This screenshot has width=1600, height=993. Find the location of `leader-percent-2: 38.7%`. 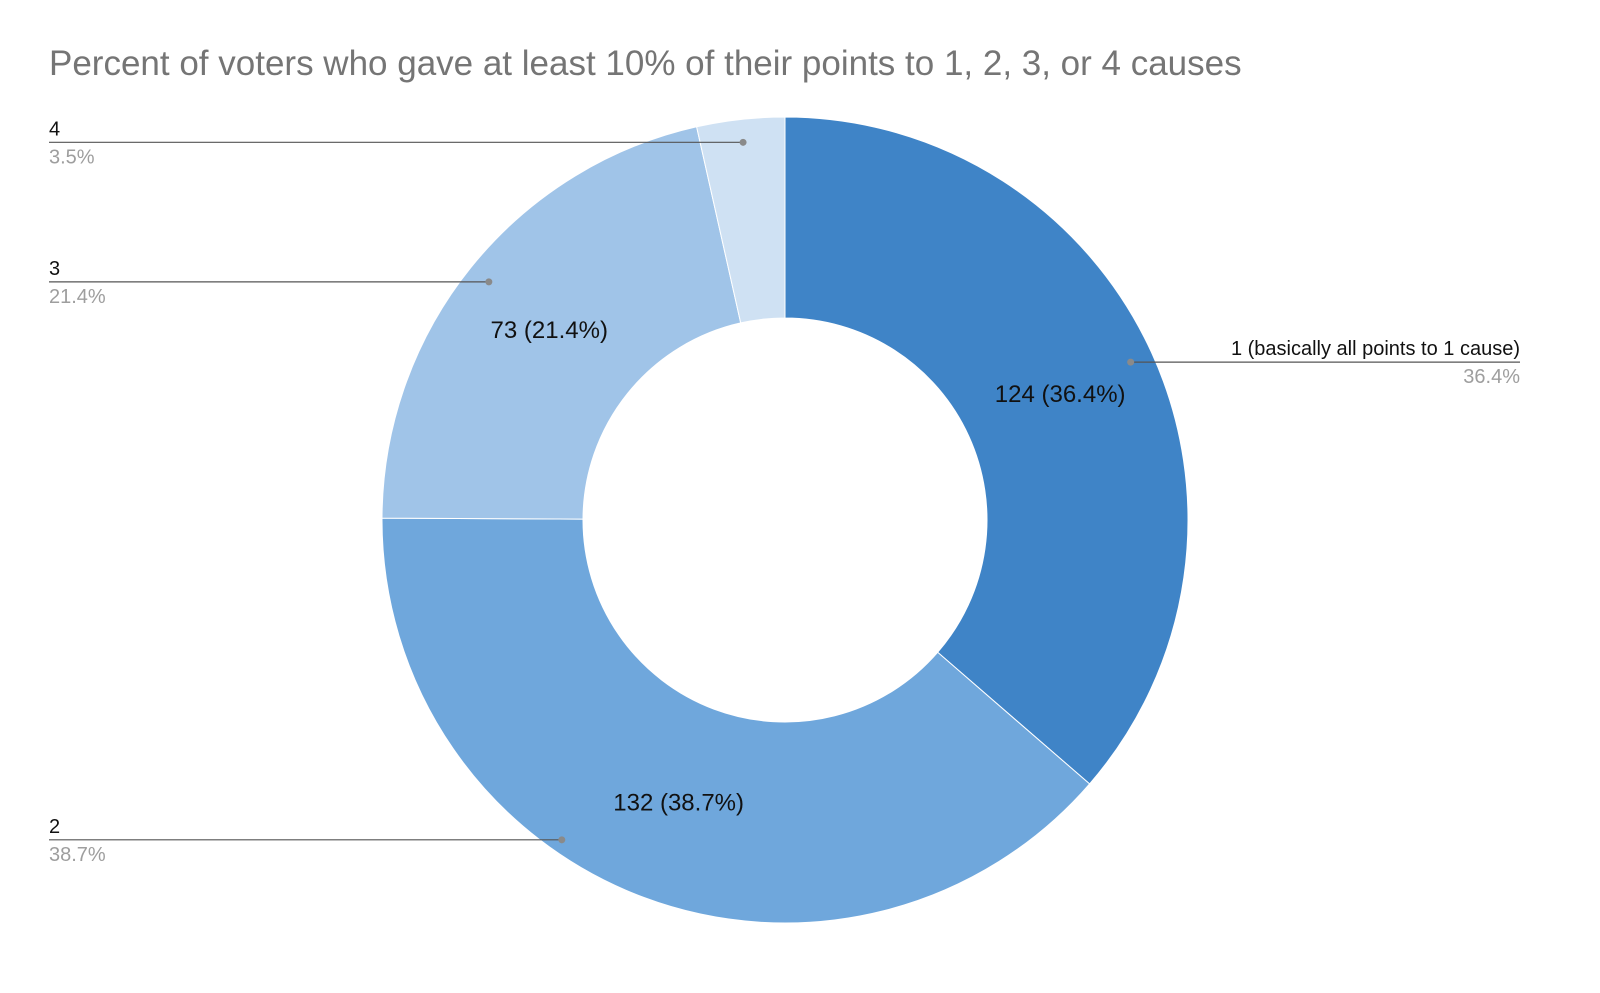

leader-percent-2: 38.7% is located at coordinates (77, 855).